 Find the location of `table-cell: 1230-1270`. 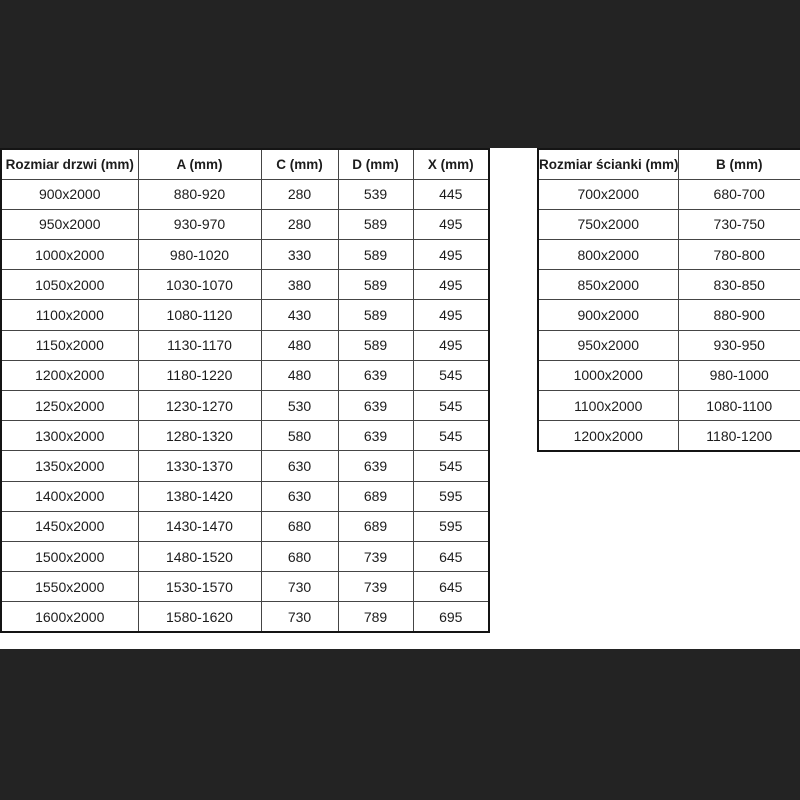

table-cell: 1230-1270 is located at coordinates (199, 405).